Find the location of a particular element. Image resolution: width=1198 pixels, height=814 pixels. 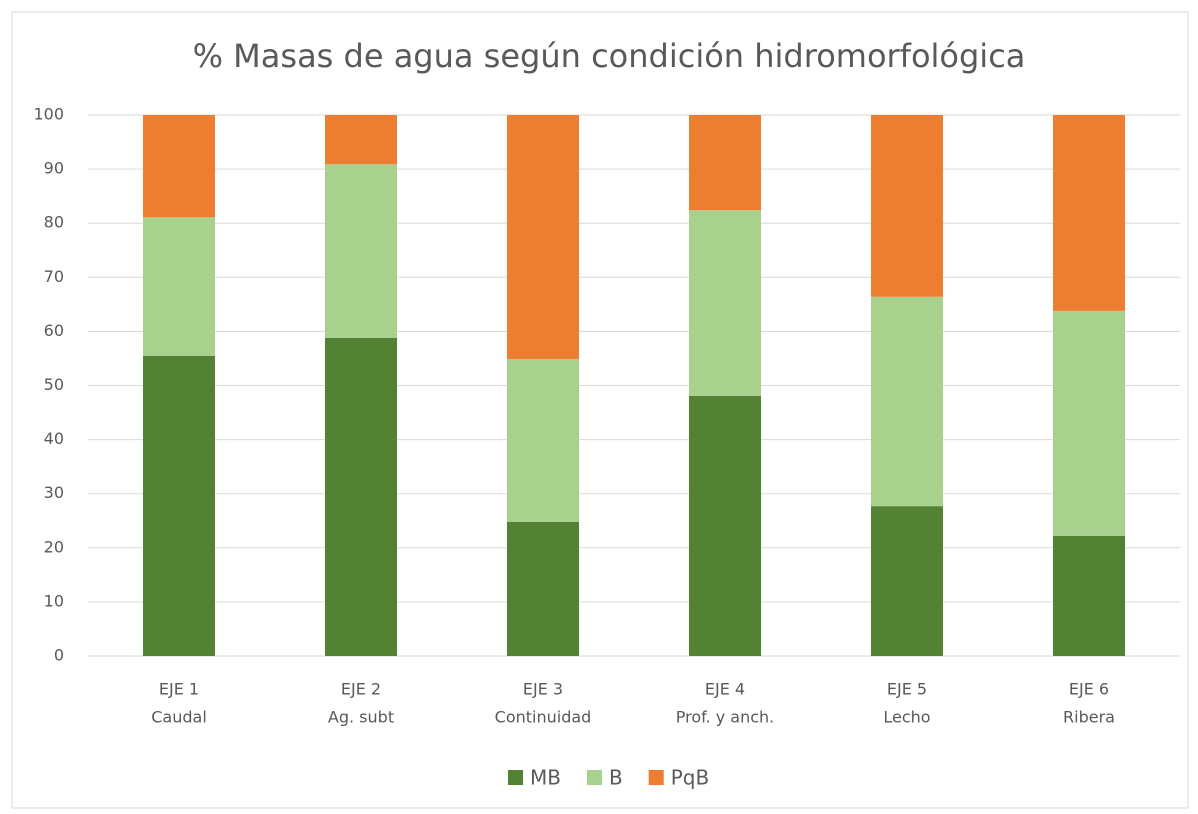

y-tick-label: 50 is located at coordinates (54, 384).